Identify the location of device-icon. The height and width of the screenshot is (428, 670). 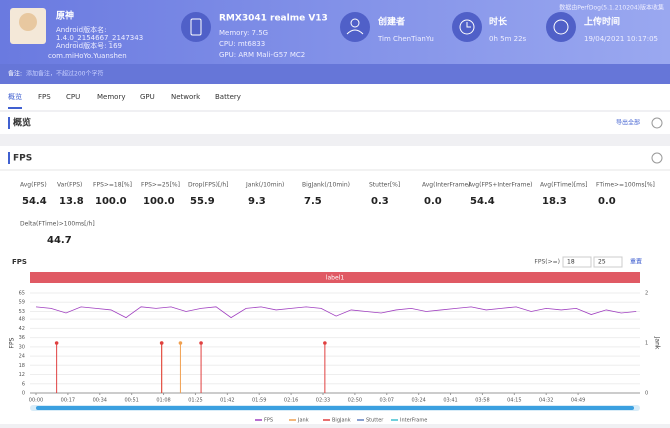
(196, 27).